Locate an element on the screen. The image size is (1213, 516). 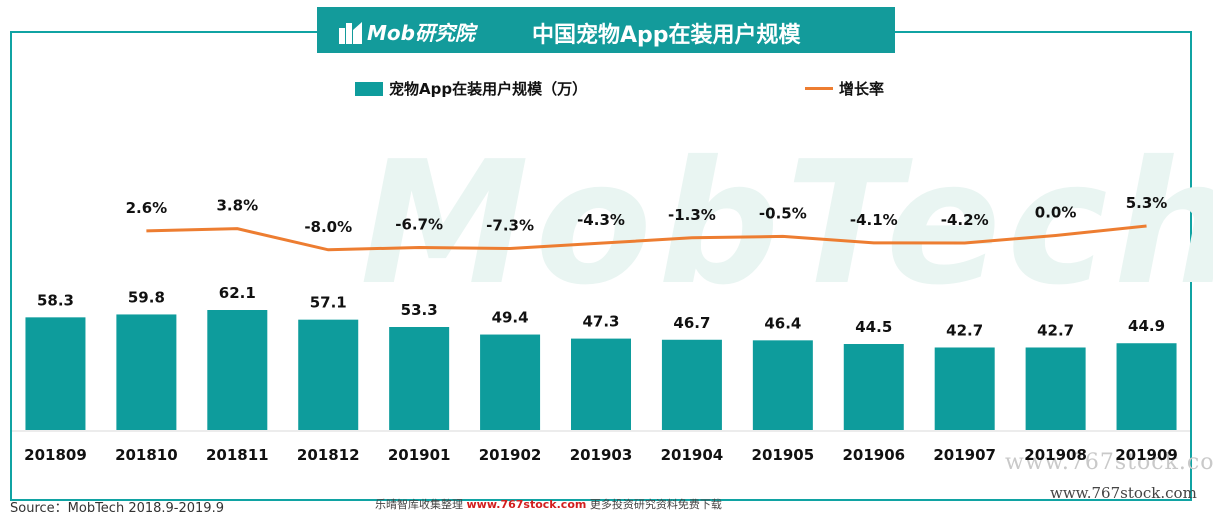
growth-rate-label: -0.5% is located at coordinates (783, 213).